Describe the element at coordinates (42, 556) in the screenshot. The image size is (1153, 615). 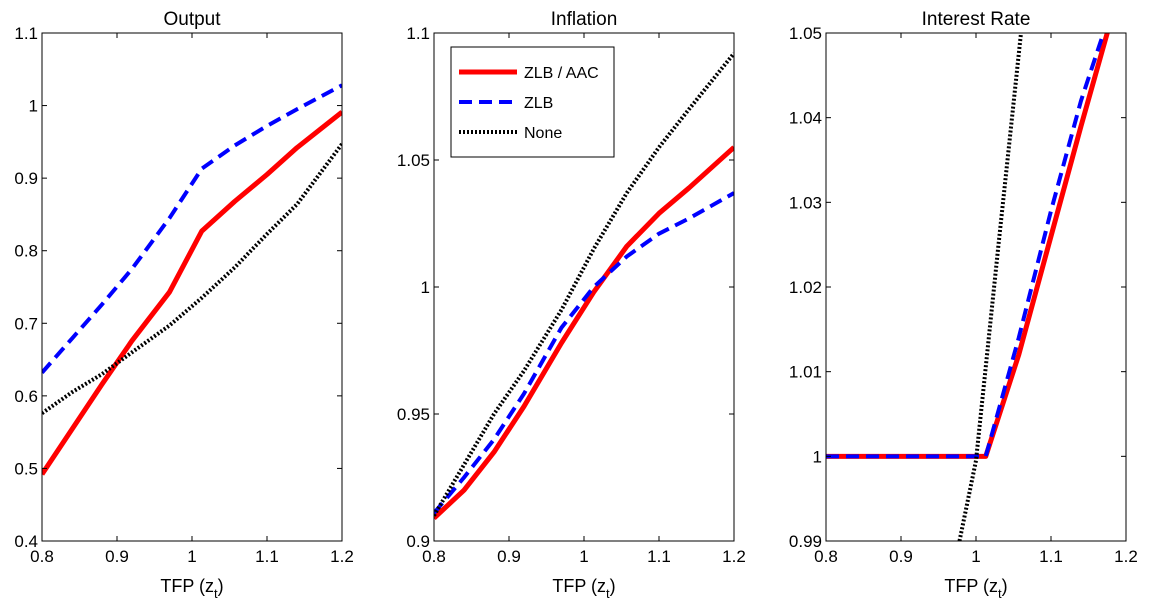
I see `output-x-tick-label: 0.8` at that location.